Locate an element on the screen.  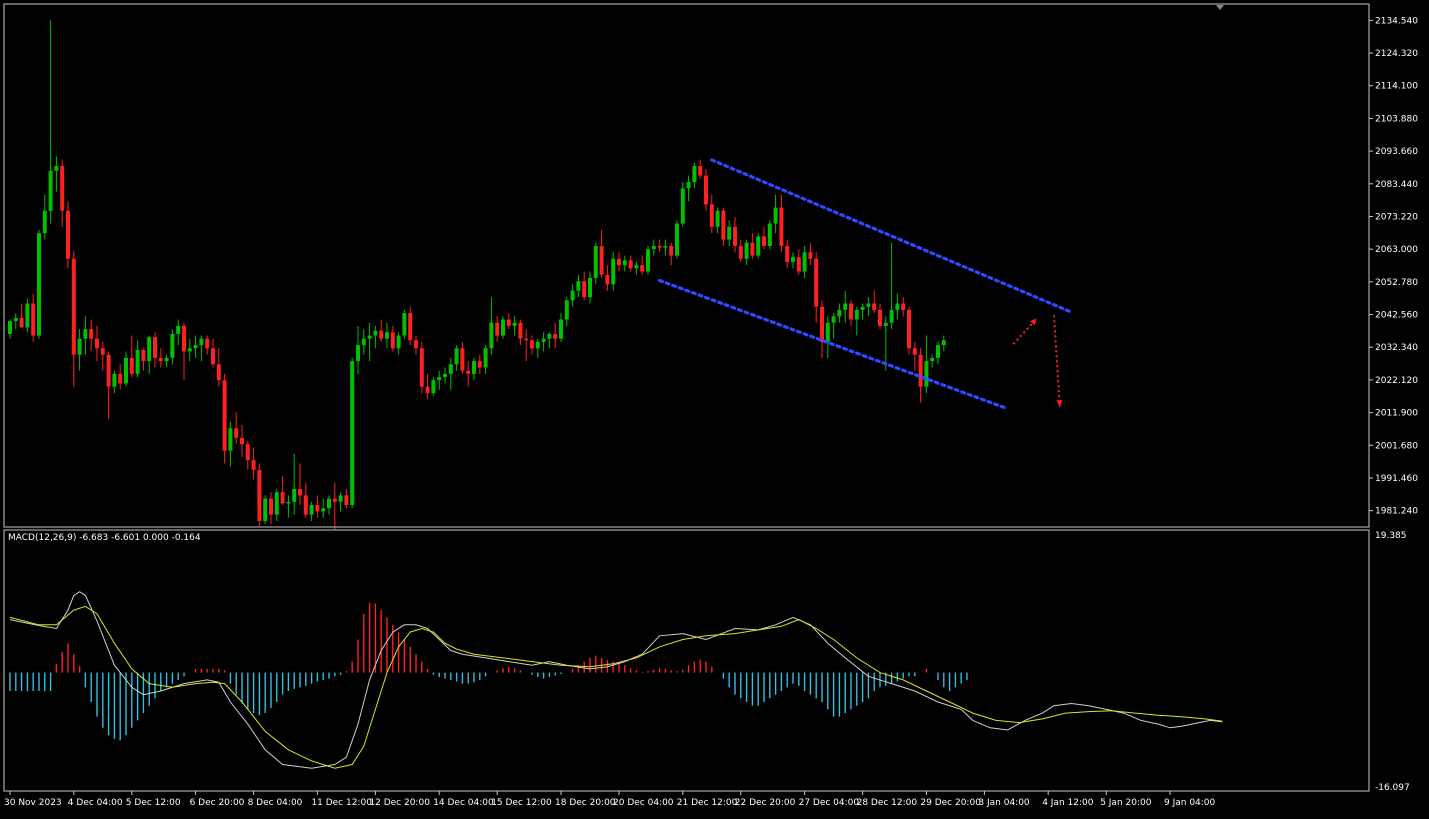
scroll-shift-marker-icon is located at coordinates (1220, 7).